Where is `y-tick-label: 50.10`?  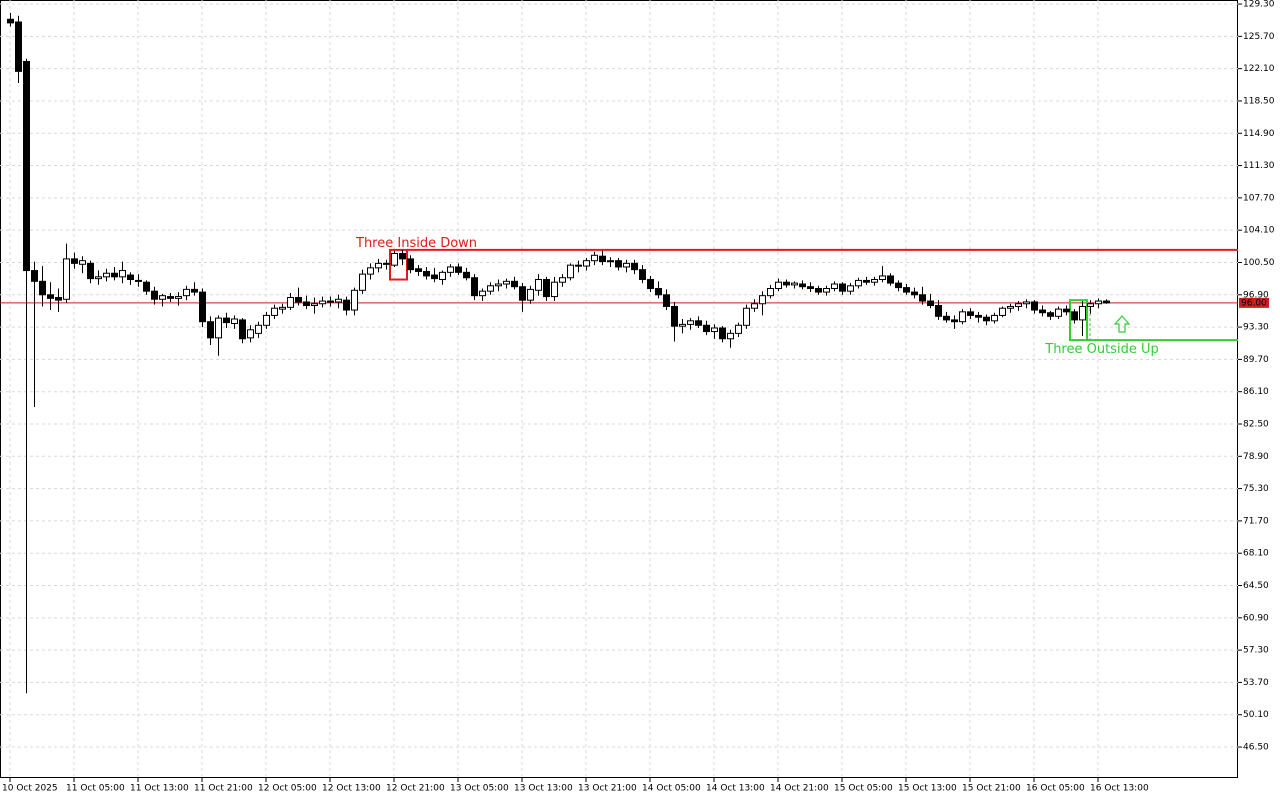
y-tick-label: 50.10 is located at coordinates (1256, 715).